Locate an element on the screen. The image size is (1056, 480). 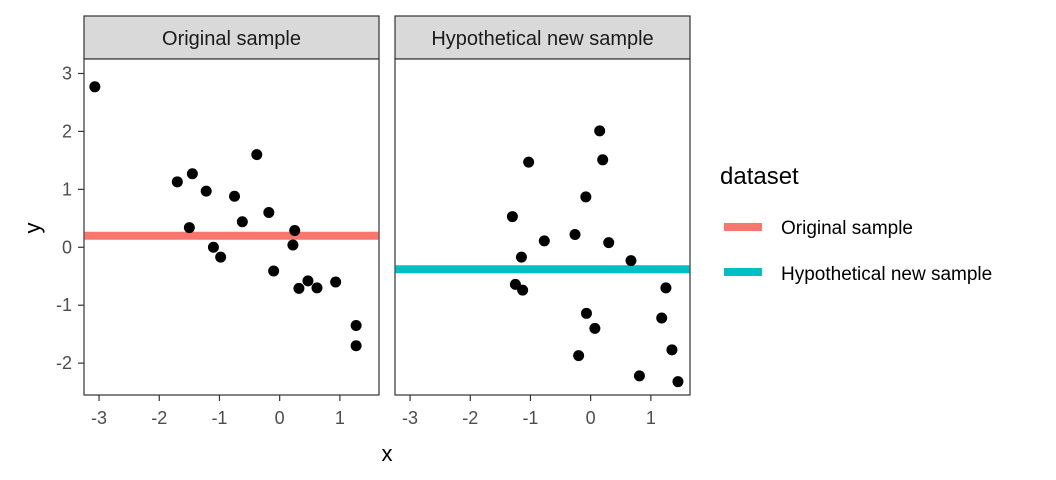
y-tick-label: -1 is located at coordinates (64, 305).